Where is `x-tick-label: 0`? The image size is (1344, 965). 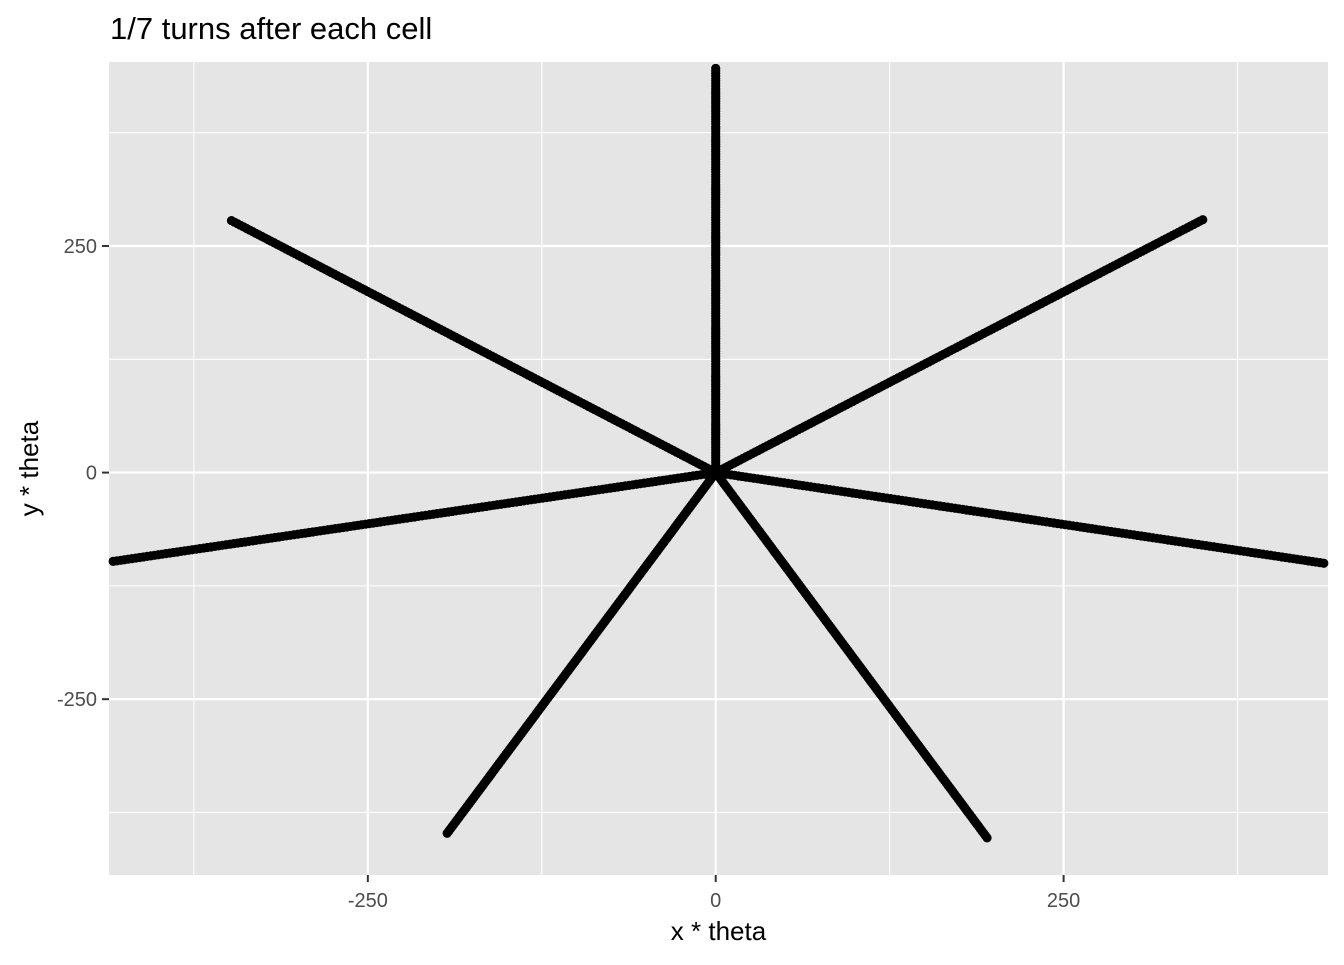 x-tick-label: 0 is located at coordinates (715, 901).